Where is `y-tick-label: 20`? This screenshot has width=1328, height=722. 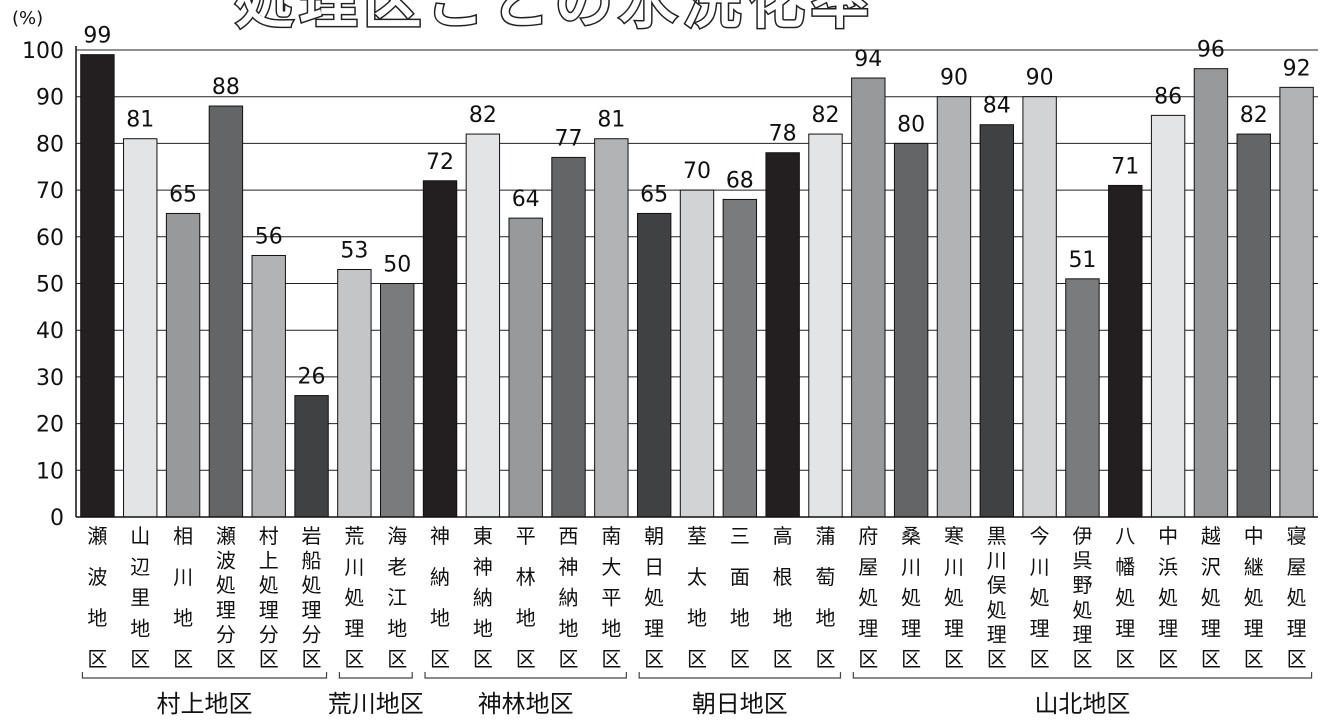 y-tick-label: 20 is located at coordinates (50, 425).